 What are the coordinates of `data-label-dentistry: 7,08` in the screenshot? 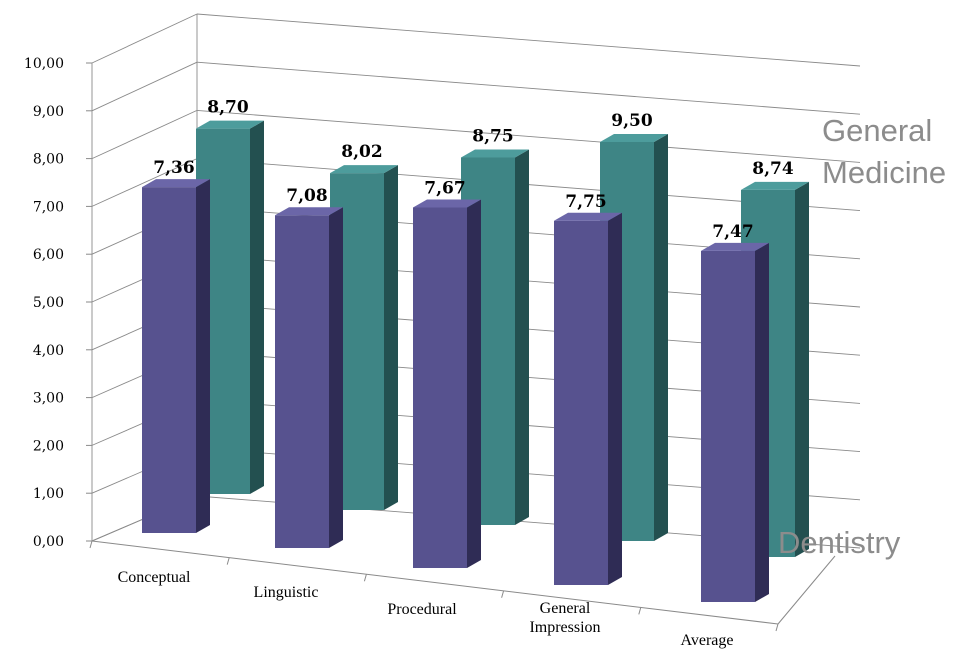 It's located at (306, 196).